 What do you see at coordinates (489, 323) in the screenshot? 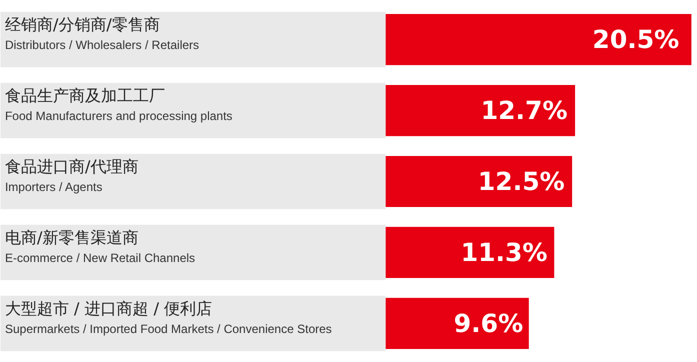
I see `data-label: 9.6%` at bounding box center [489, 323].